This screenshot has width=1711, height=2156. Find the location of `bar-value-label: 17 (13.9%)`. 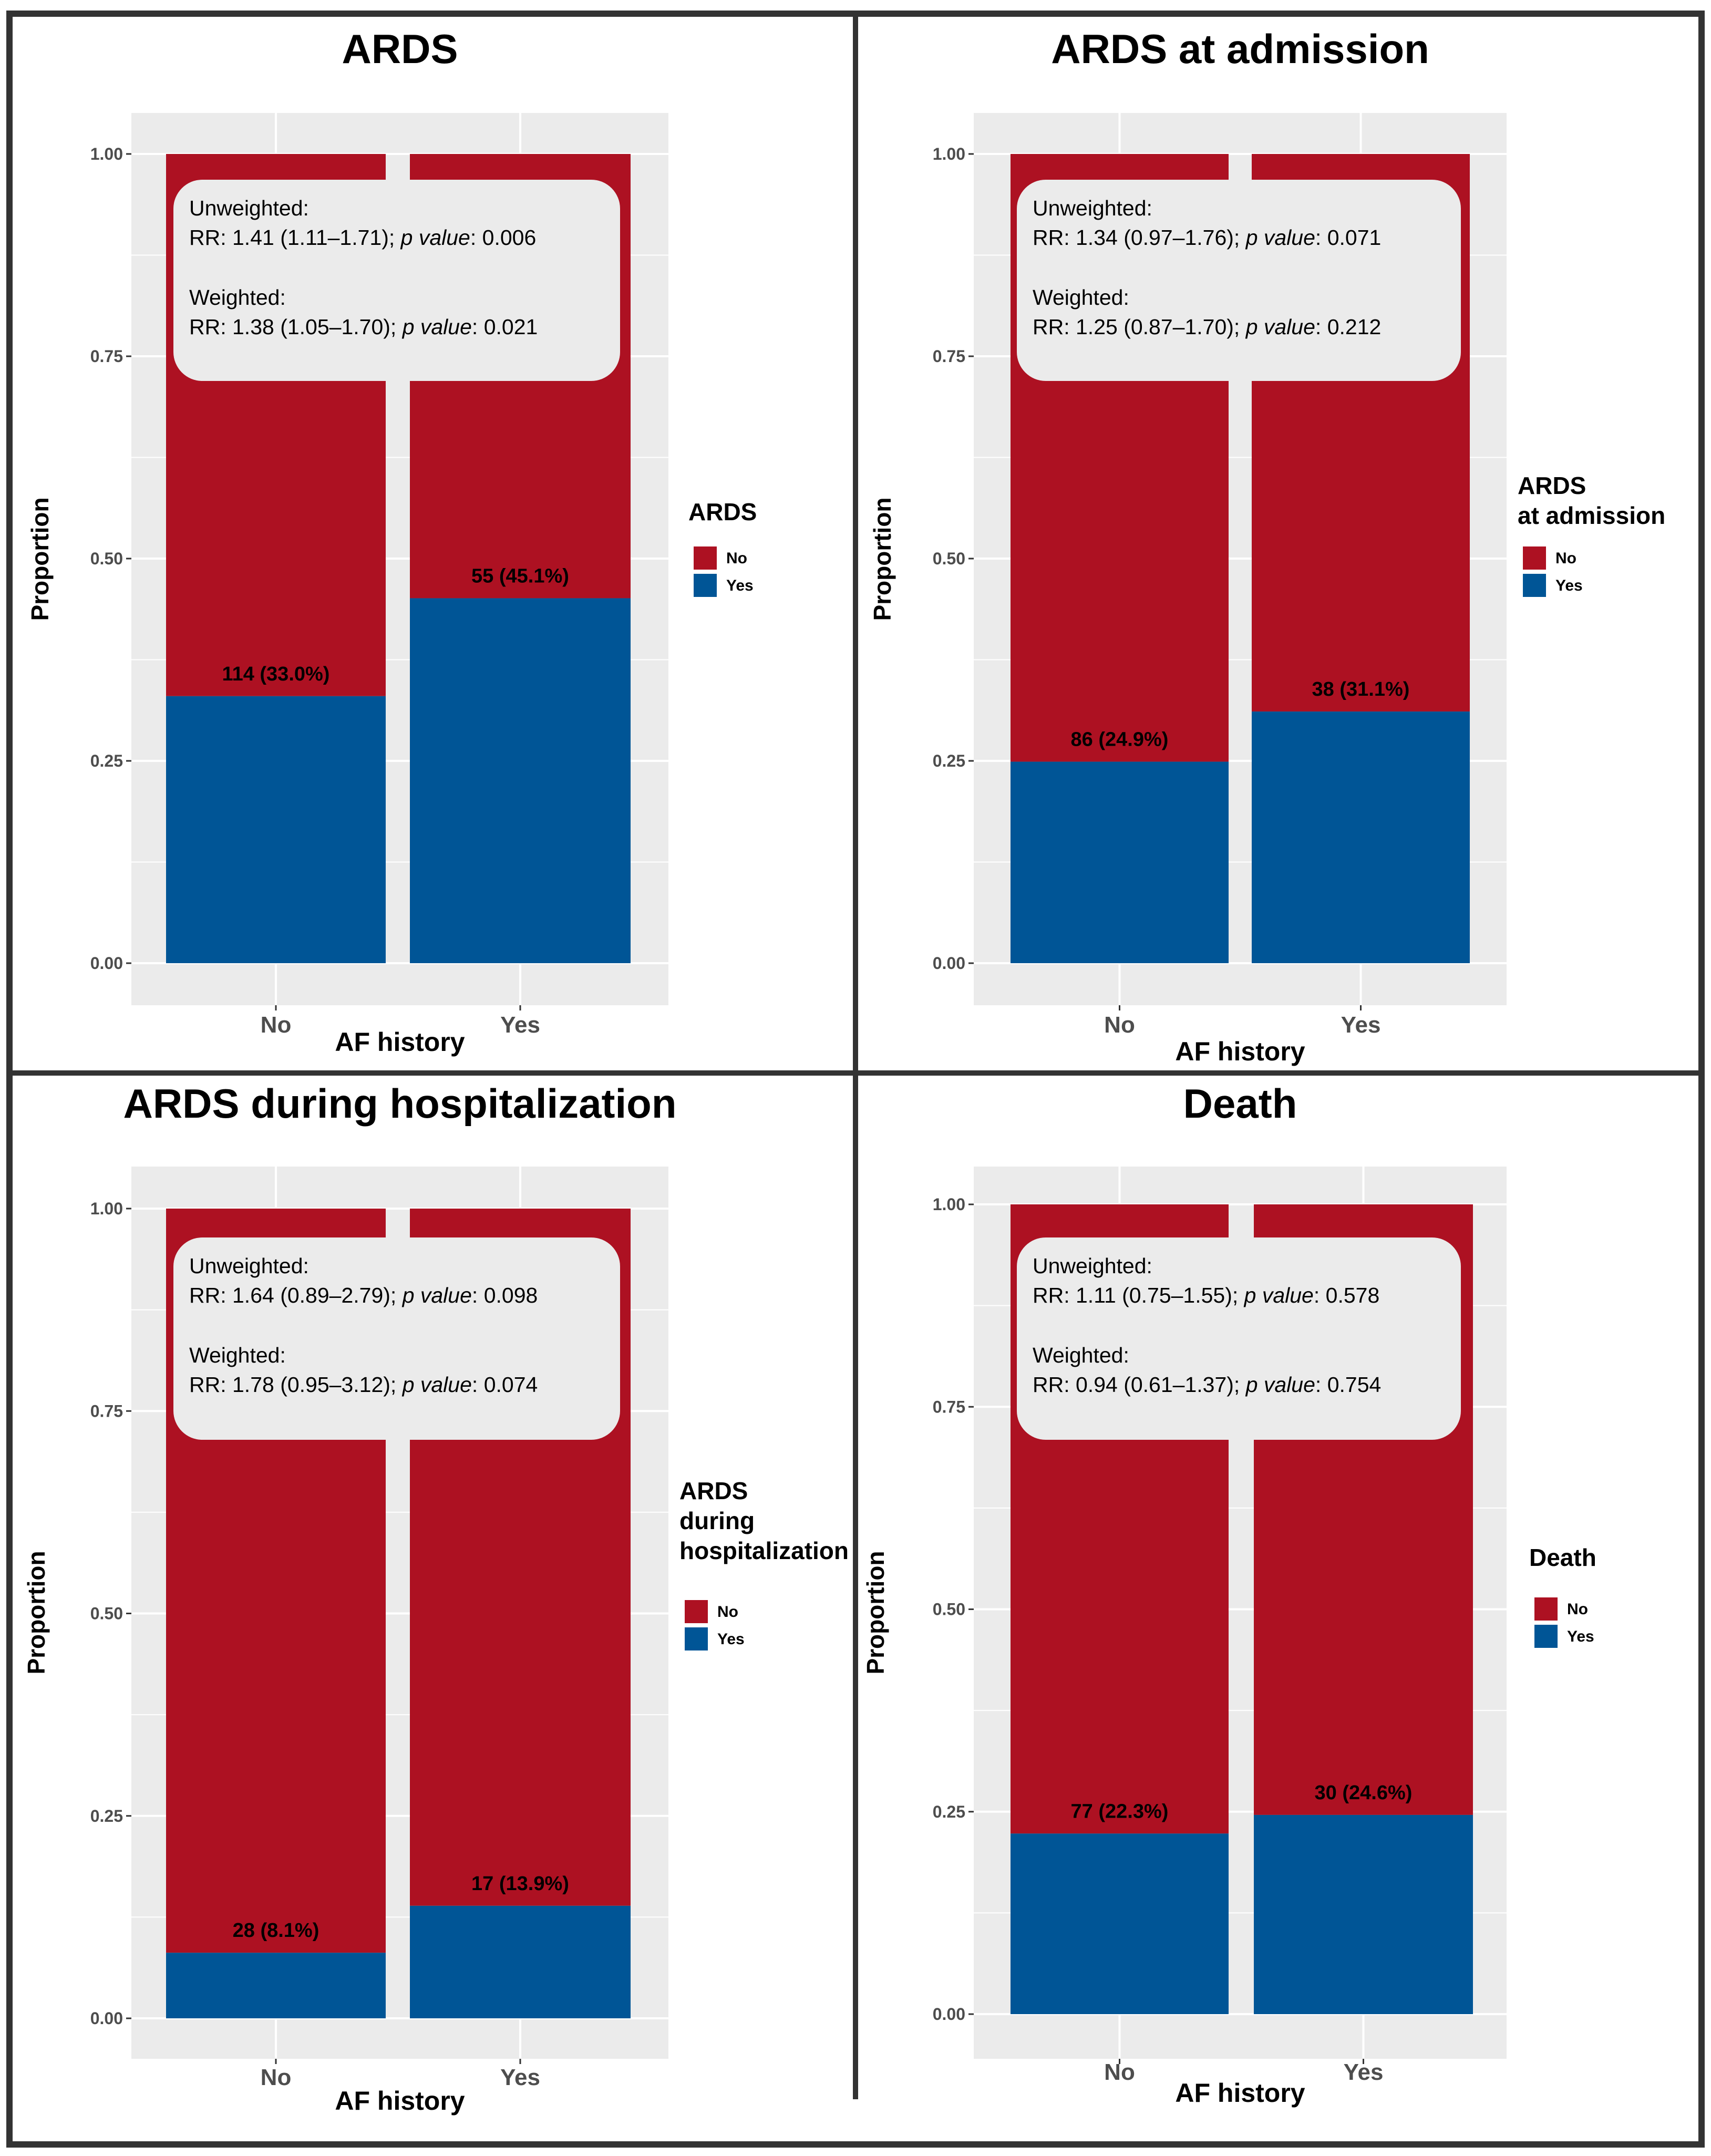

bar-value-label: 17 (13.9%) is located at coordinates (520, 1884).